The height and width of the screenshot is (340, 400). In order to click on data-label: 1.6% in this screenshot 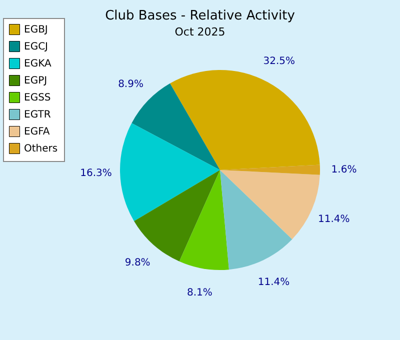, I will do `click(344, 170)`.